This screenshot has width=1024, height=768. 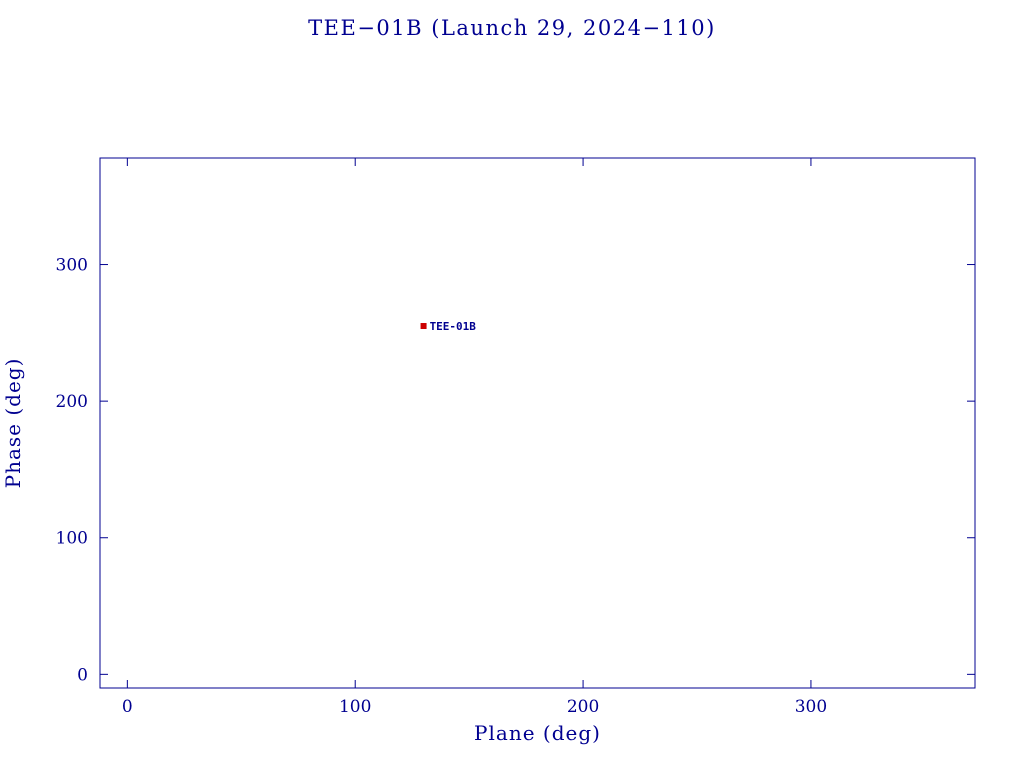 What do you see at coordinates (583, 707) in the screenshot?
I see `x-tick-label: 200` at bounding box center [583, 707].